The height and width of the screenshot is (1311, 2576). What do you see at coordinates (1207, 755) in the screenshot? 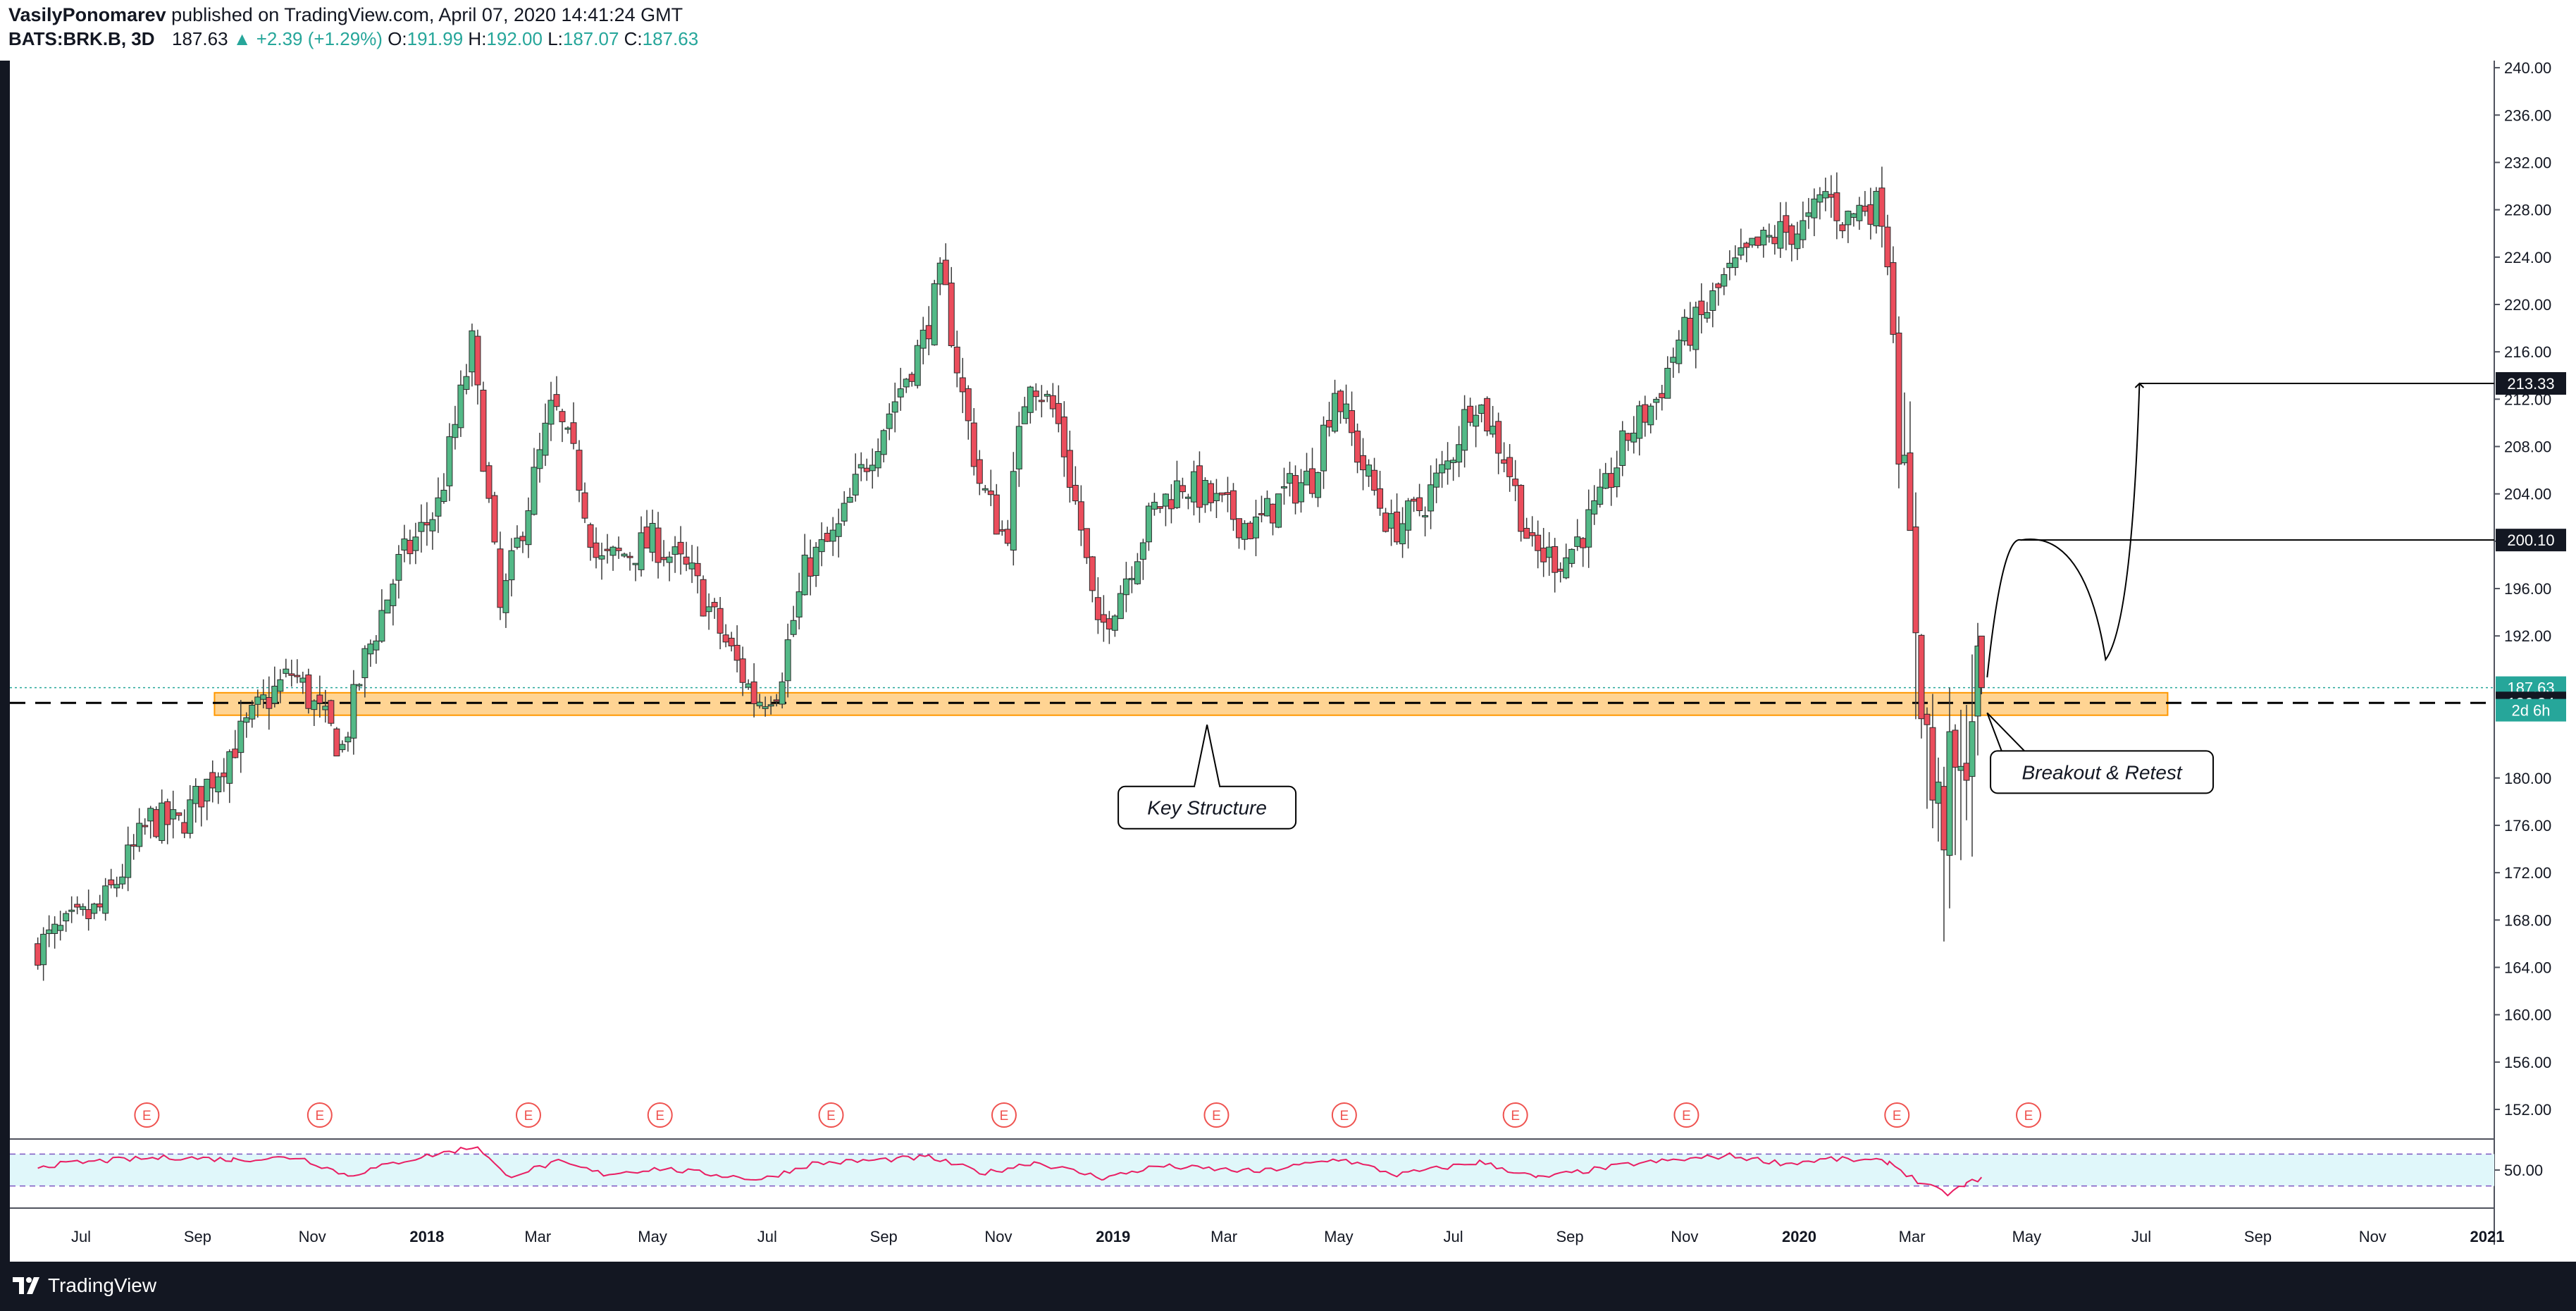
I see `callout-pointer` at bounding box center [1207, 755].